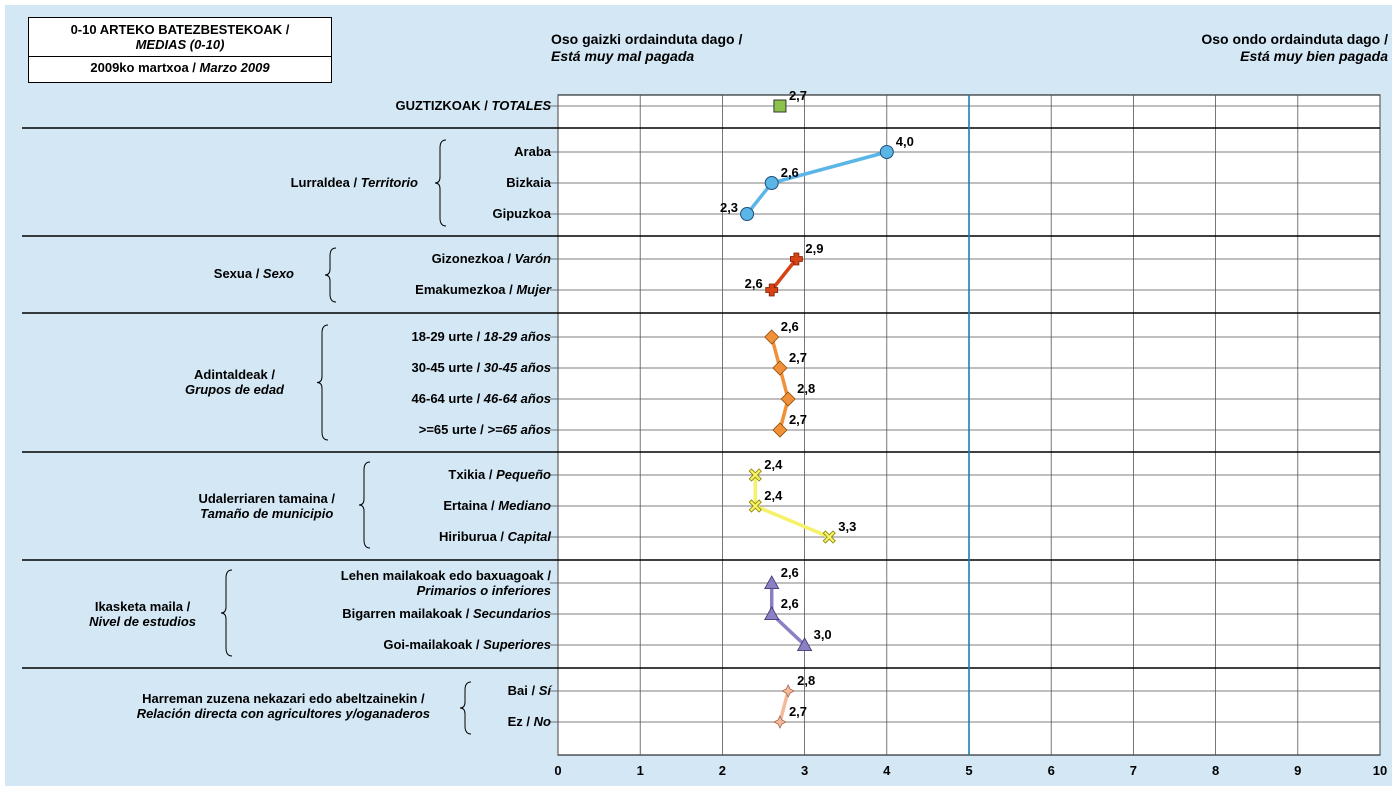 The width and height of the screenshot is (1394, 789). I want to click on row-label-es: Mediano, so click(524, 505).